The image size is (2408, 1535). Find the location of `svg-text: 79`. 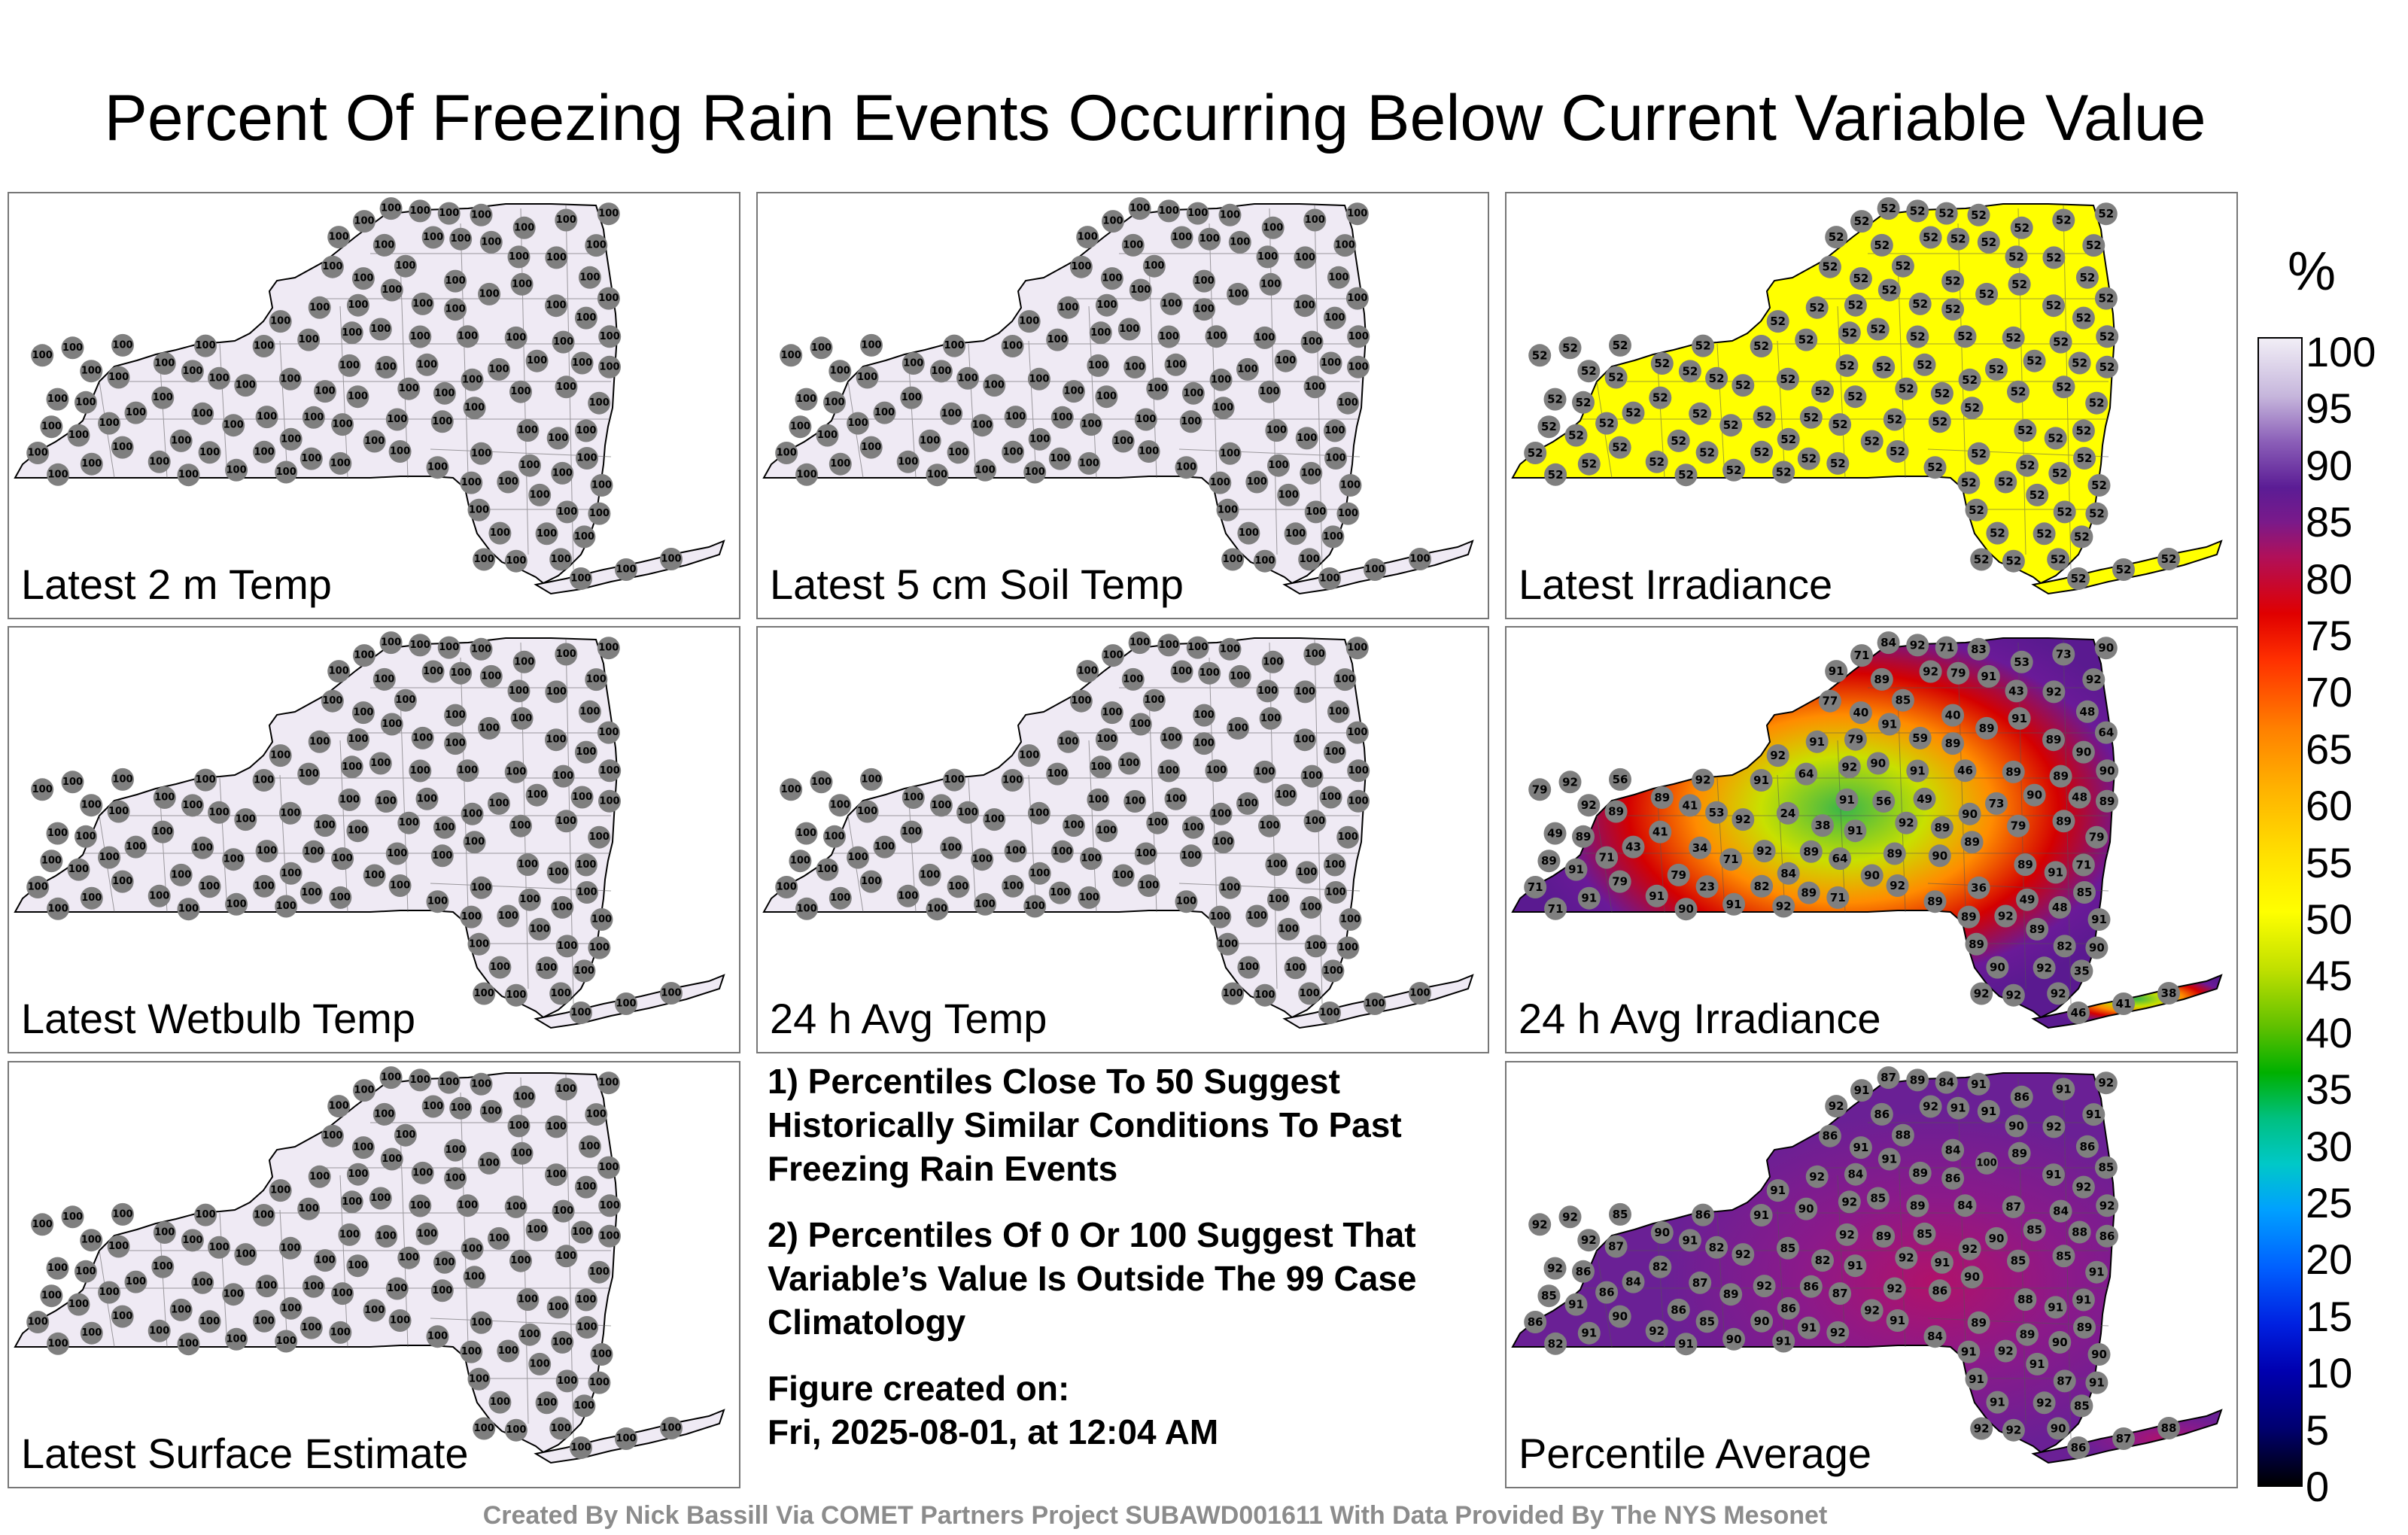

svg-text: 79 is located at coordinates (1678, 875).